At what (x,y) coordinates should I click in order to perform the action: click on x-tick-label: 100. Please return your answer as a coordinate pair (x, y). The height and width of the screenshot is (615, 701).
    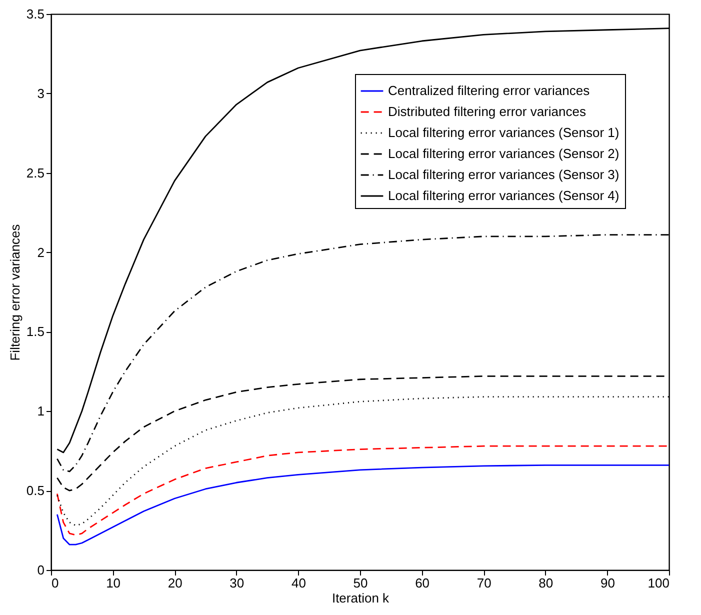
    Looking at the image, I should click on (659, 583).